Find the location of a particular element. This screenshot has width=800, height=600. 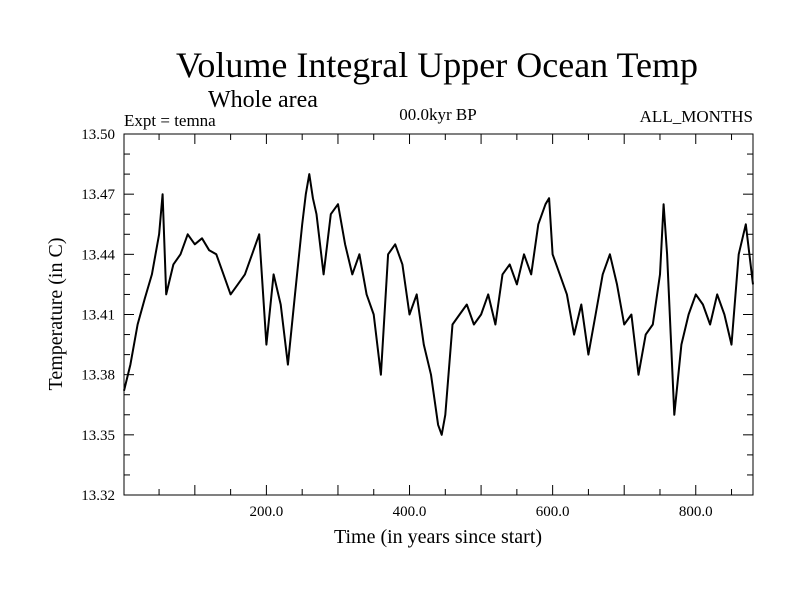

x-tick-label: 800.0 is located at coordinates (696, 512).